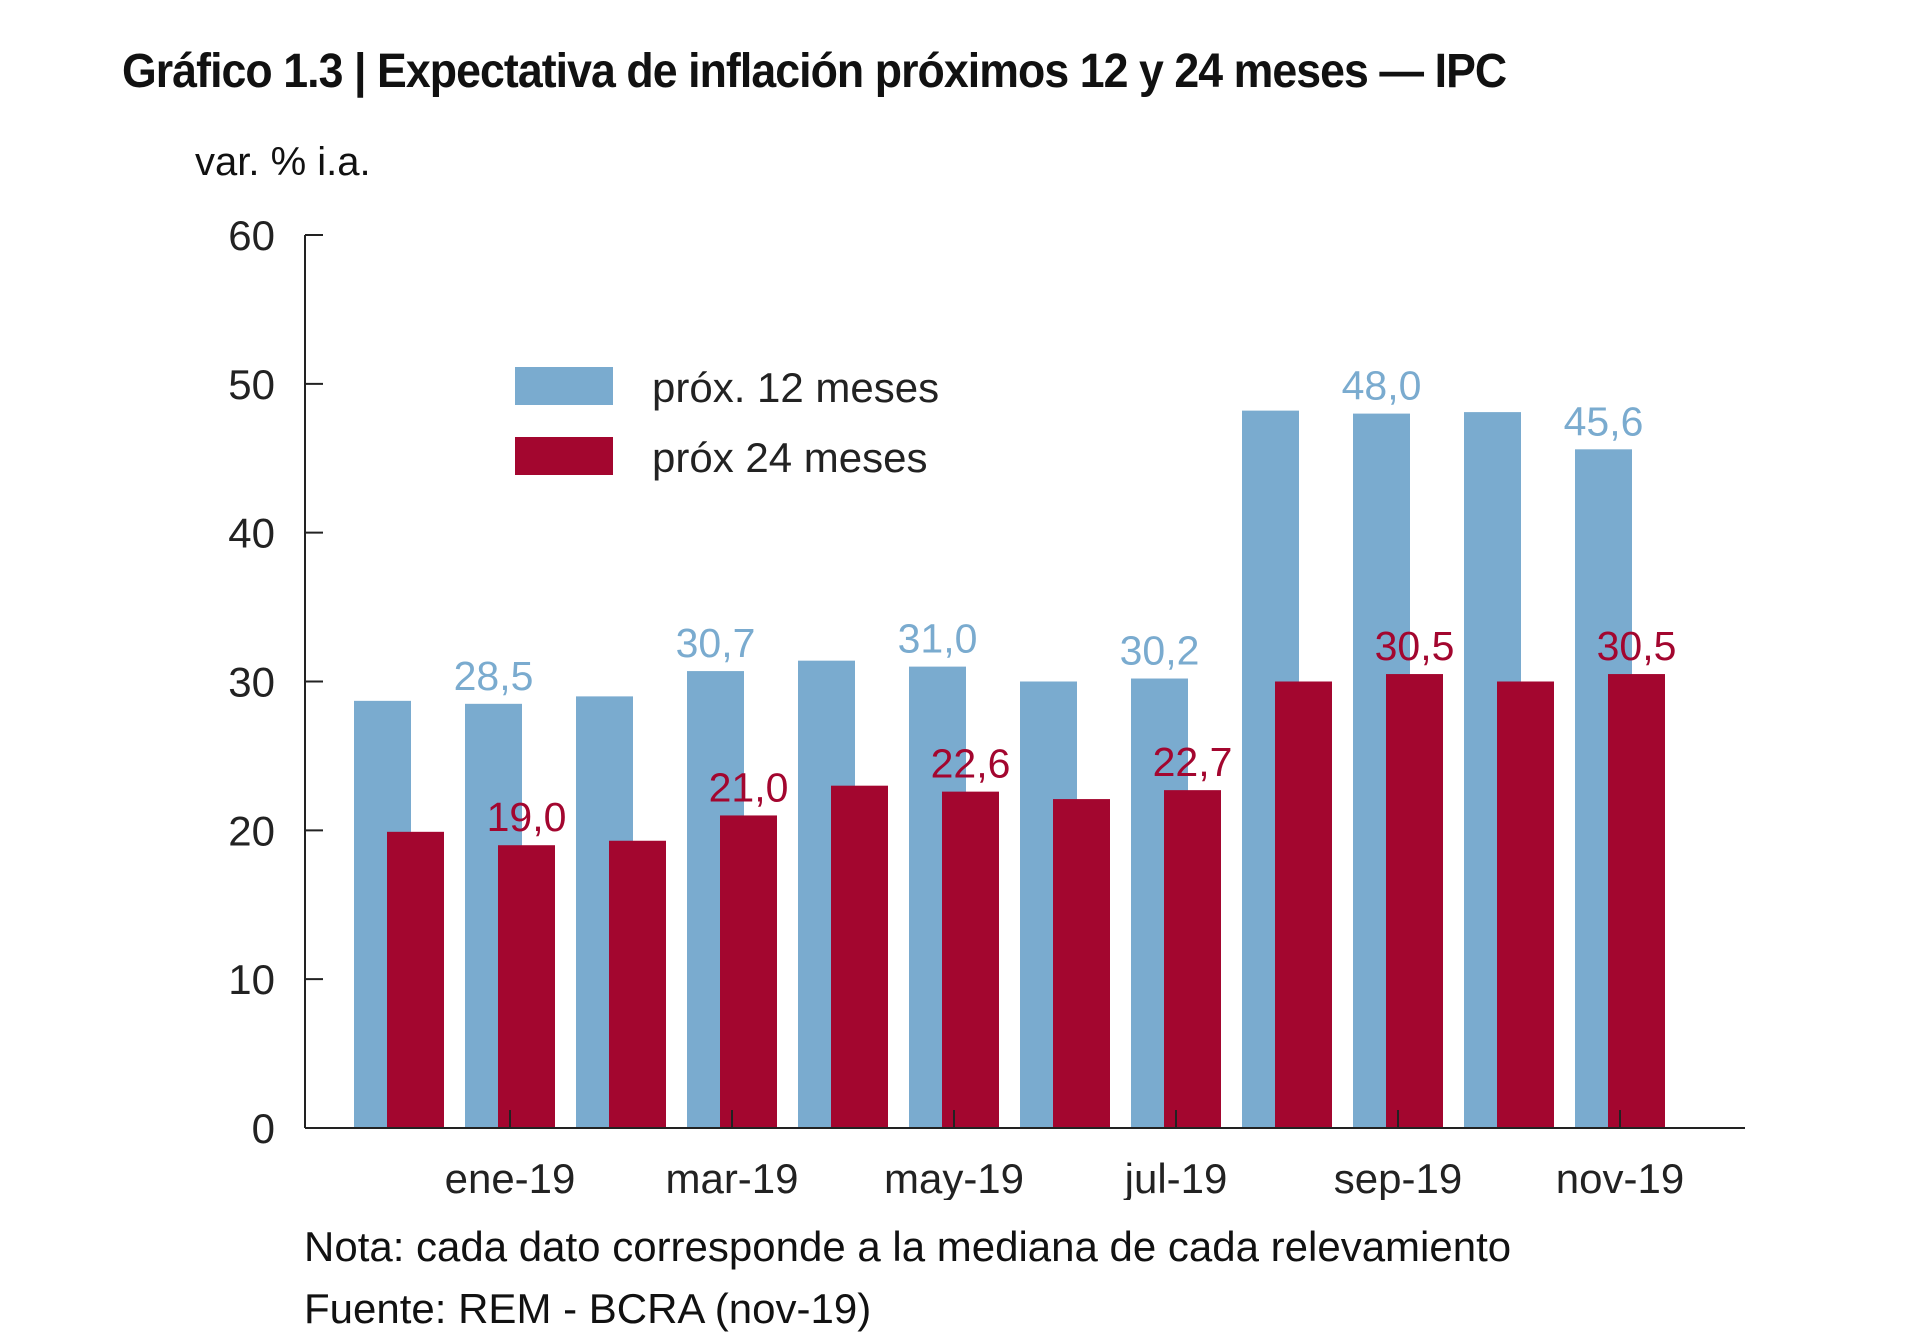 The image size is (1920, 1340). Describe the element at coordinates (1160, 651) in the screenshot. I see `data-label-12-meses-jul-19: 30,2` at that location.